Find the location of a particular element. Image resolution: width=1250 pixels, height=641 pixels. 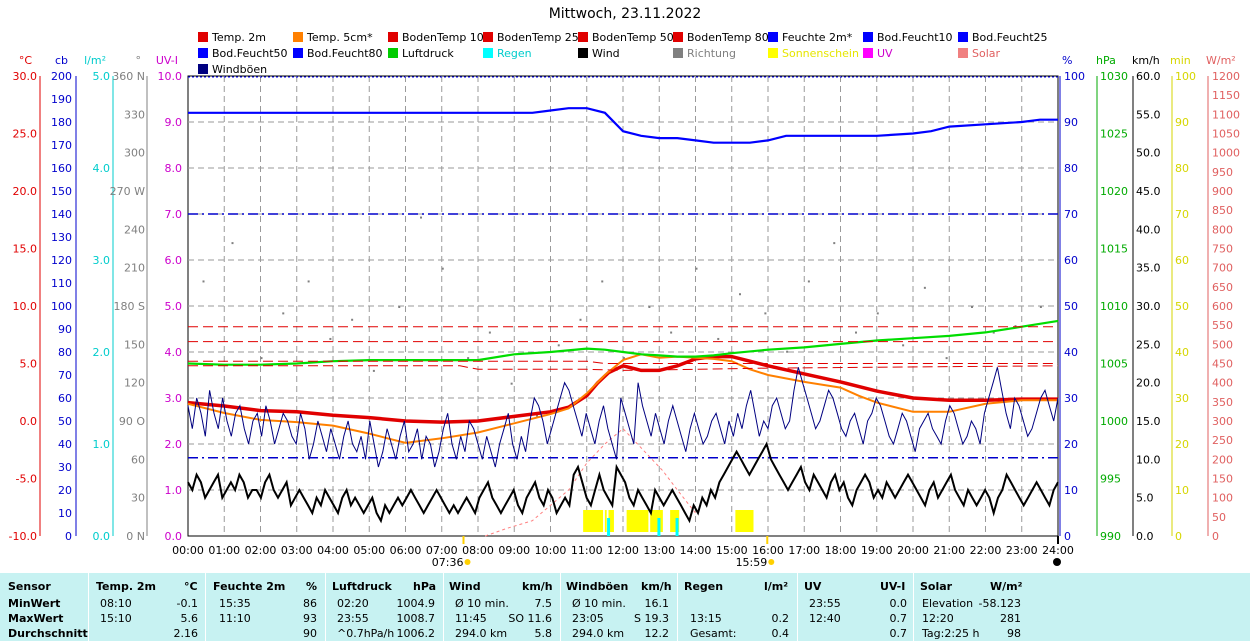

legend-item: Bod.Feucht80 is located at coordinates (338, 53).